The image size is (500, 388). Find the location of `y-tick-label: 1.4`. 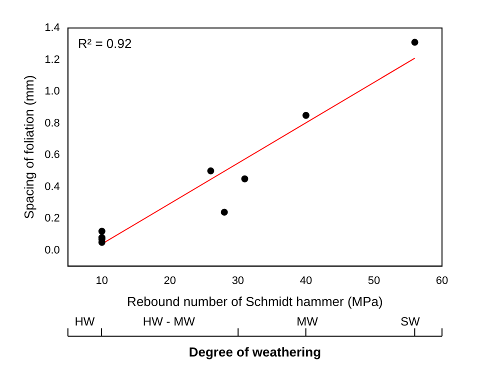

y-tick-label: 1.4 is located at coordinates (52, 28).